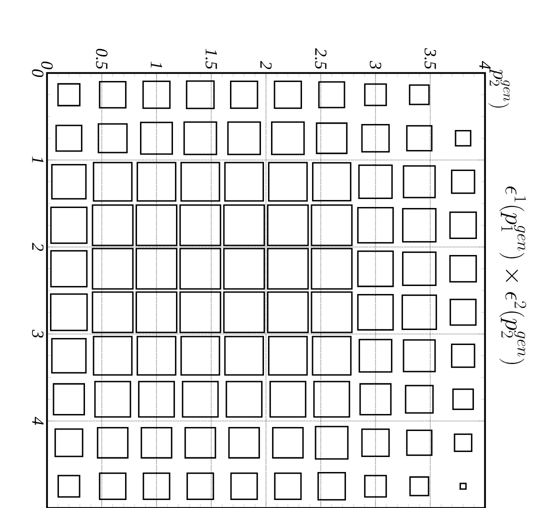 This screenshot has width=556, height=508. Describe the element at coordinates (499, 88) in the screenshot. I see `x-axis-title: $p_{2}^{gen})$` at that location.